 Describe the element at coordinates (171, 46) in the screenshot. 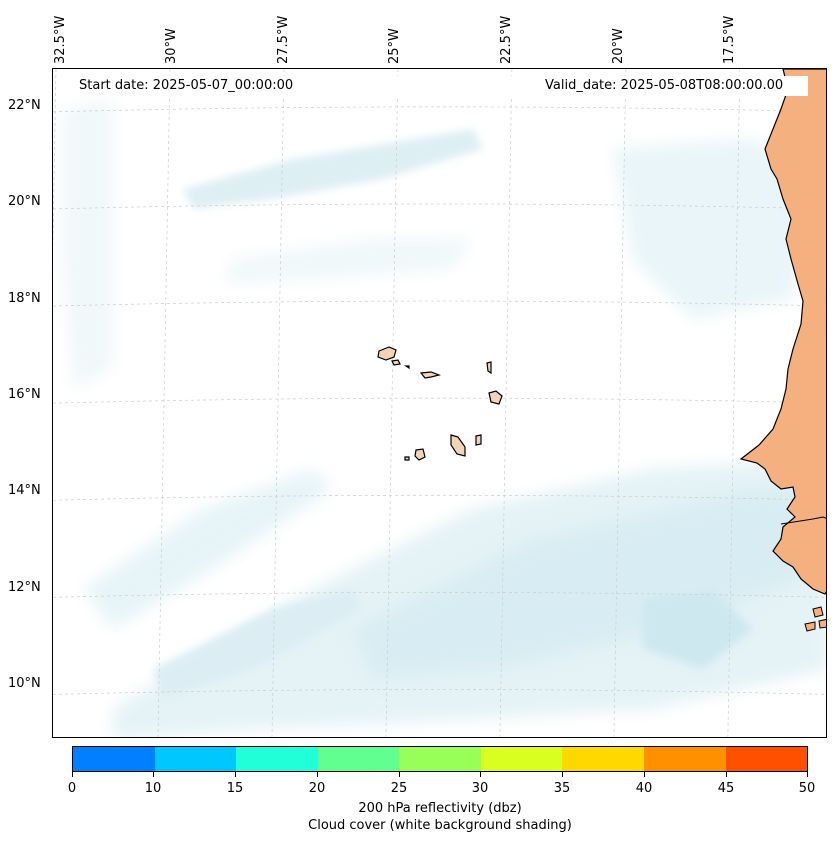

I see `lon-label: 30°W` at that location.